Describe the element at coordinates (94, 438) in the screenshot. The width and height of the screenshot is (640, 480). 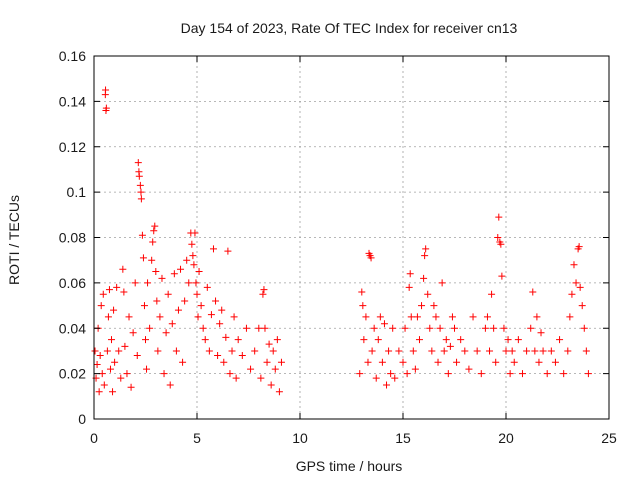
I see `x-tick-label: 0` at that location.